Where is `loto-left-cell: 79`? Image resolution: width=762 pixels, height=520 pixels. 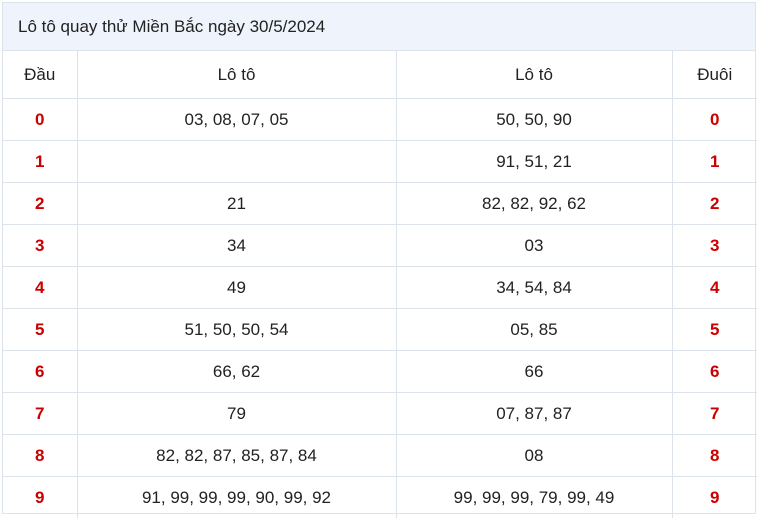 loto-left-cell: 79 is located at coordinates (237, 413).